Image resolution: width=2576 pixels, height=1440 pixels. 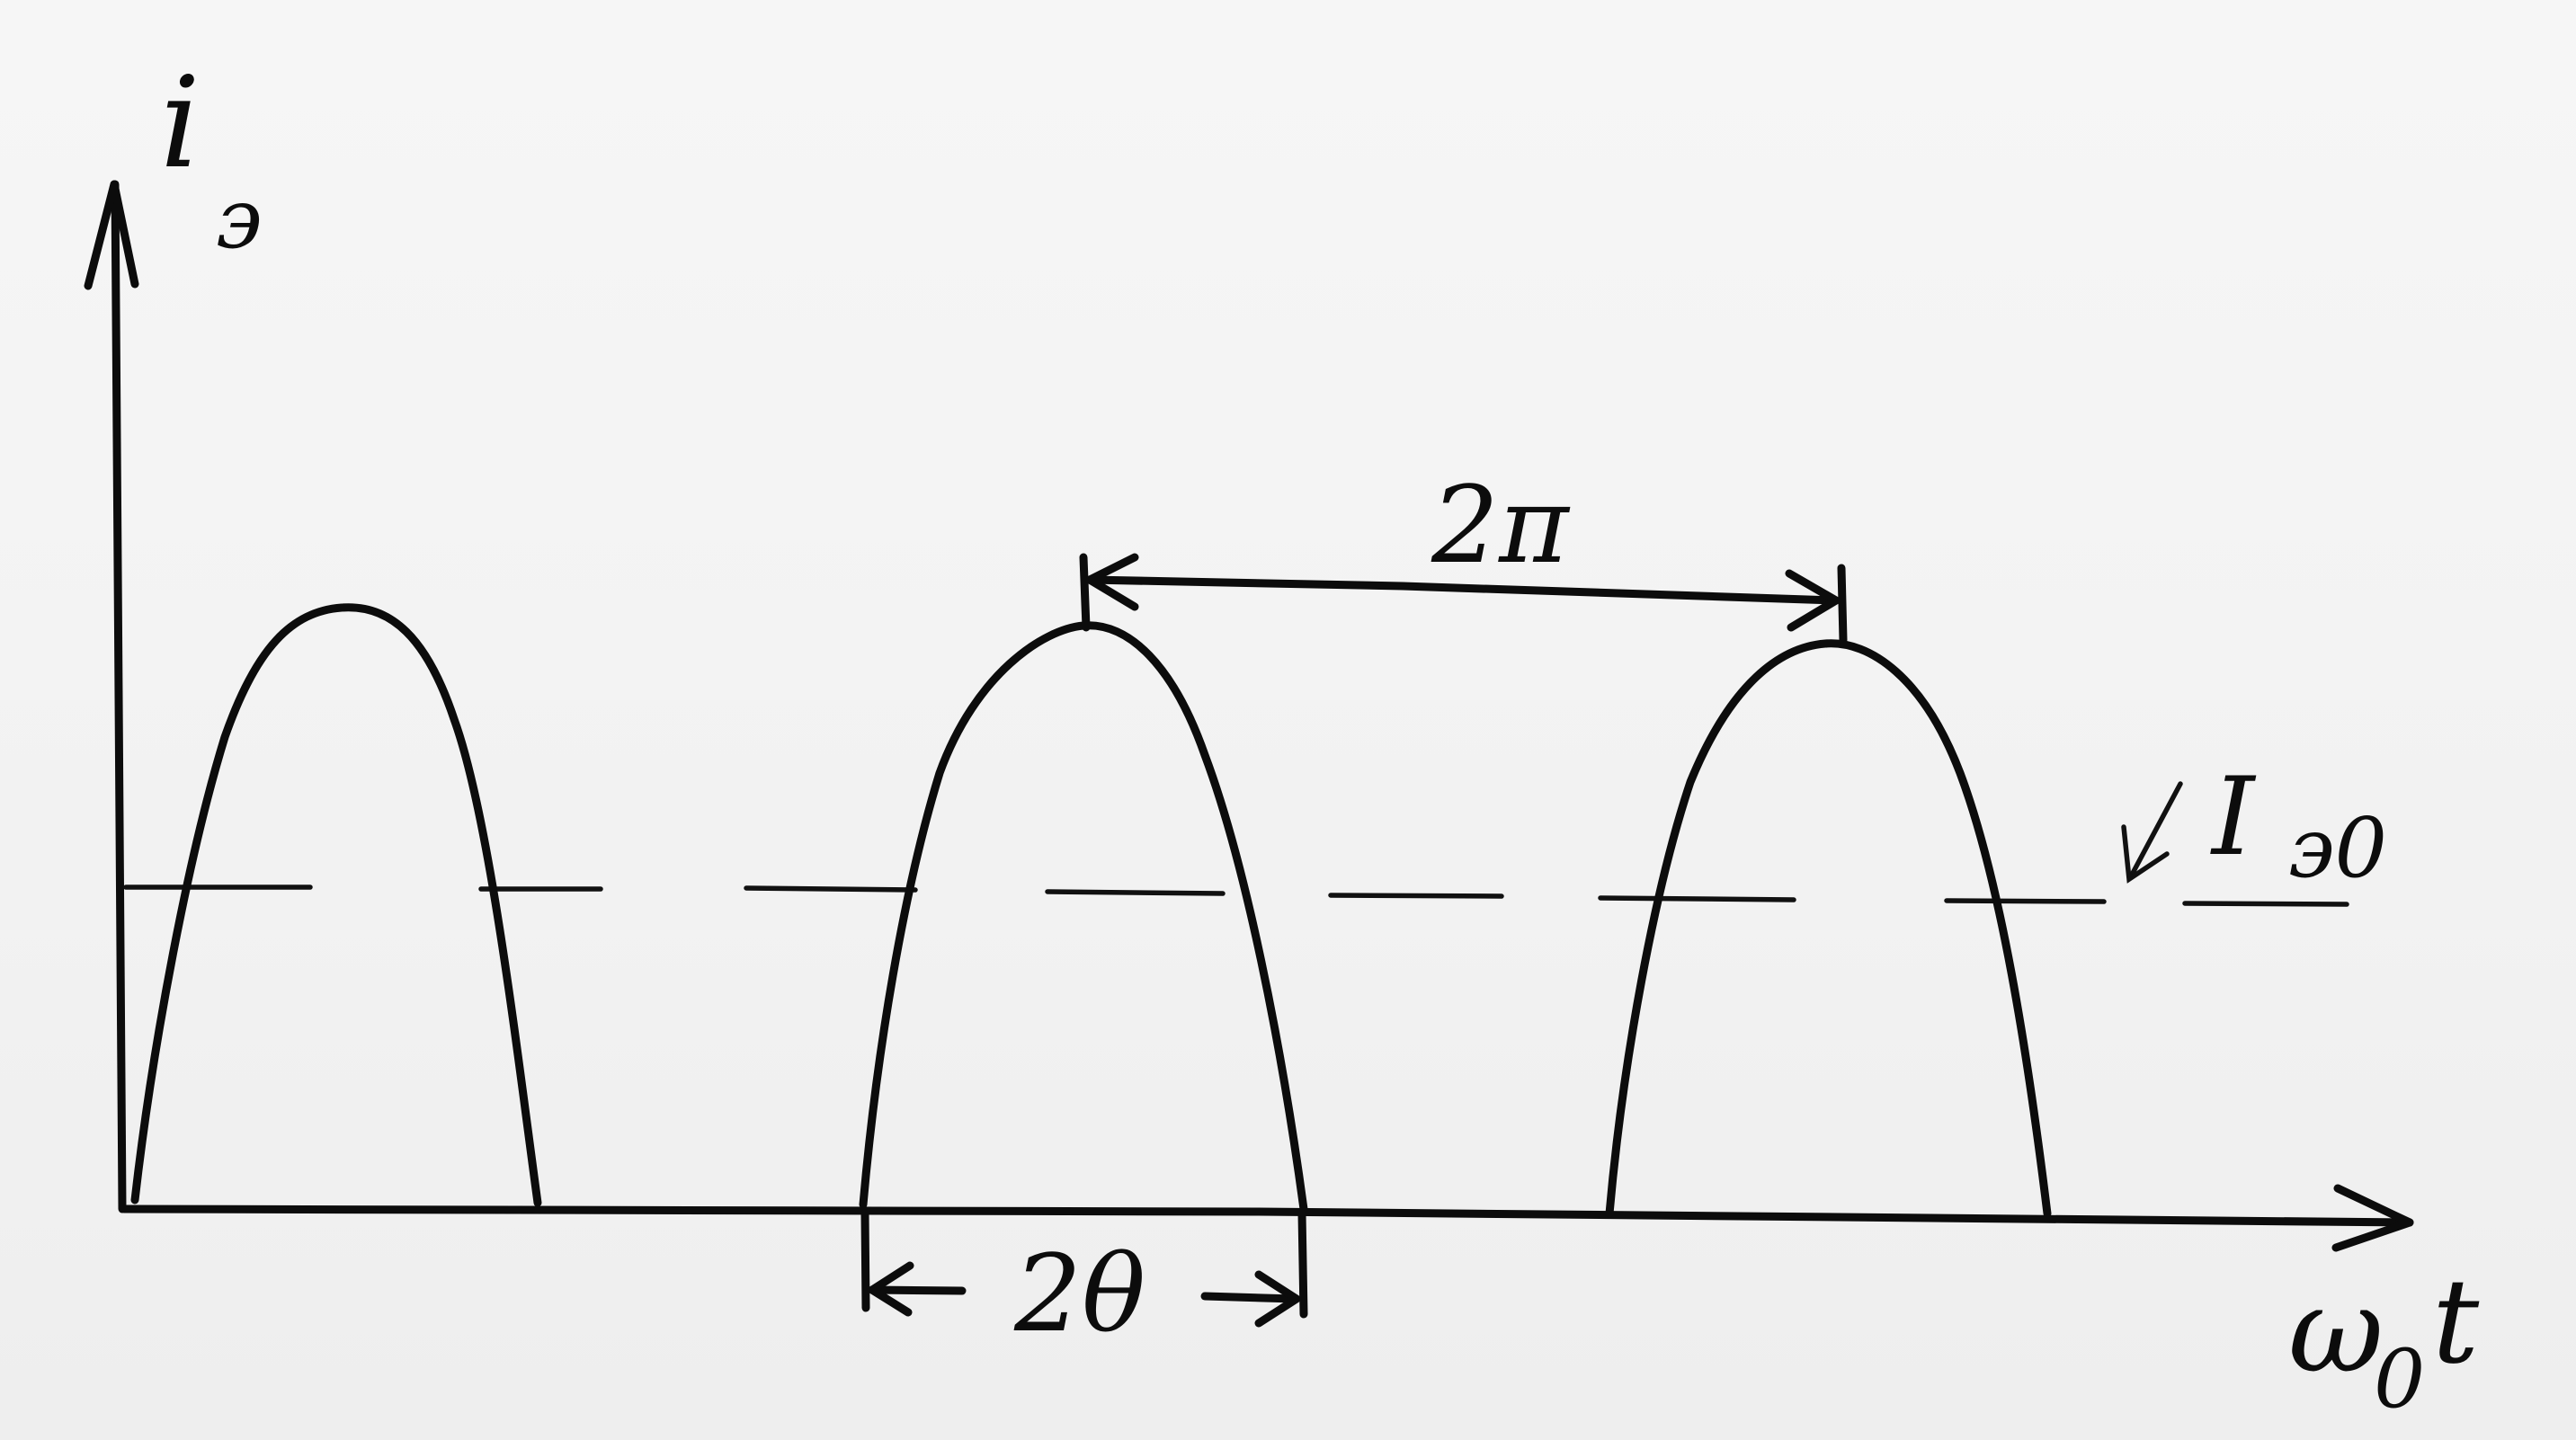 What do you see at coordinates (1085, 592) in the screenshot?
I see `period-tick-left` at bounding box center [1085, 592].